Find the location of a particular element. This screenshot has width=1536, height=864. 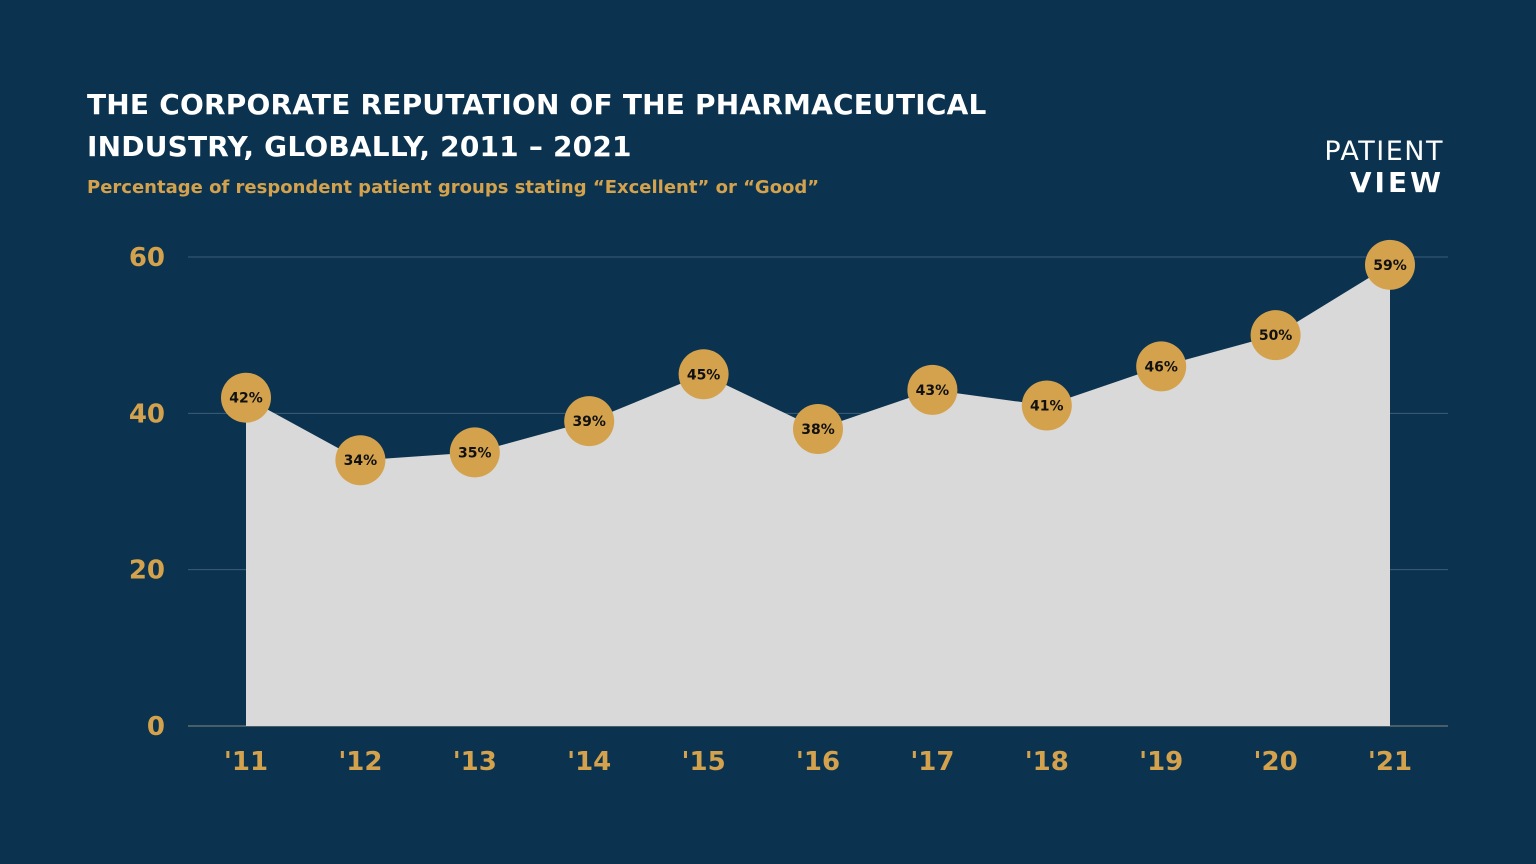

x-tick-label: '19 is located at coordinates (1161, 762).